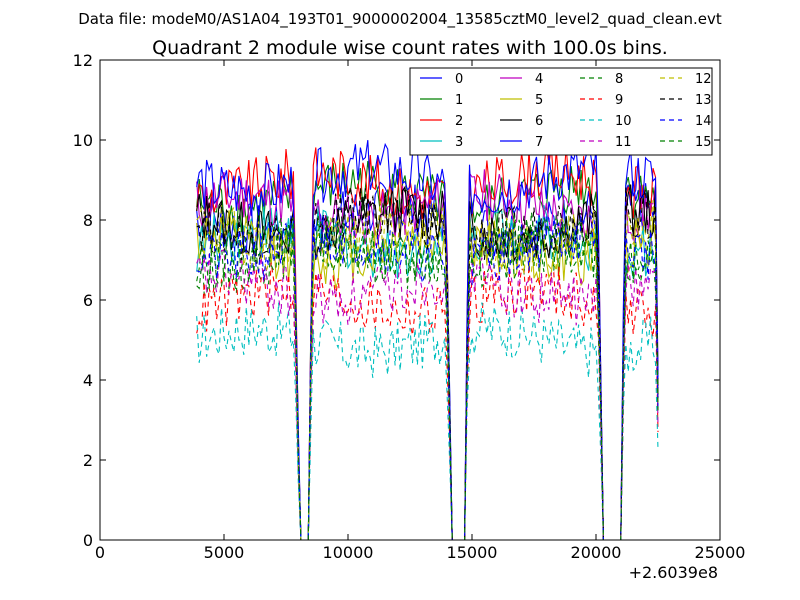 The height and width of the screenshot is (600, 800). What do you see at coordinates (83, 60) in the screenshot?
I see `y-tick-label: 12` at bounding box center [83, 60].